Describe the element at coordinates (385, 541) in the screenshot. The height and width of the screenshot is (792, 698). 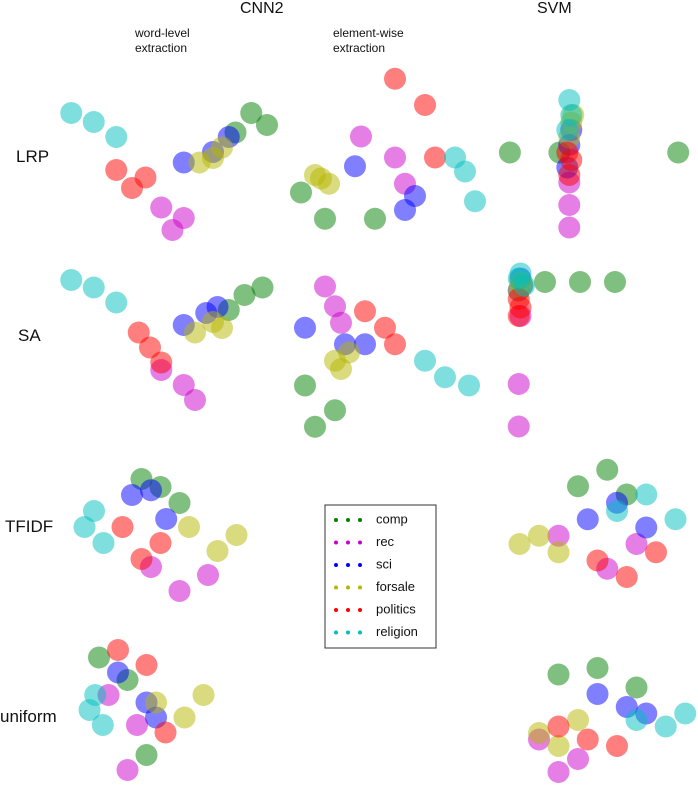
I see `legend-label: rec` at that location.